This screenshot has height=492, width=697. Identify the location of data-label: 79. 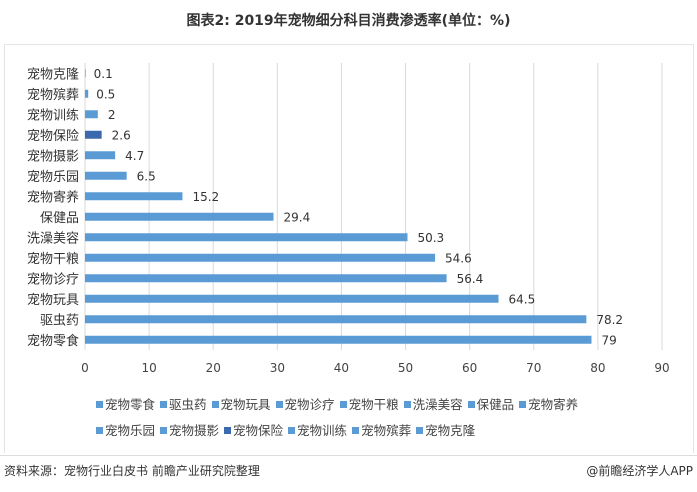
(608, 340).